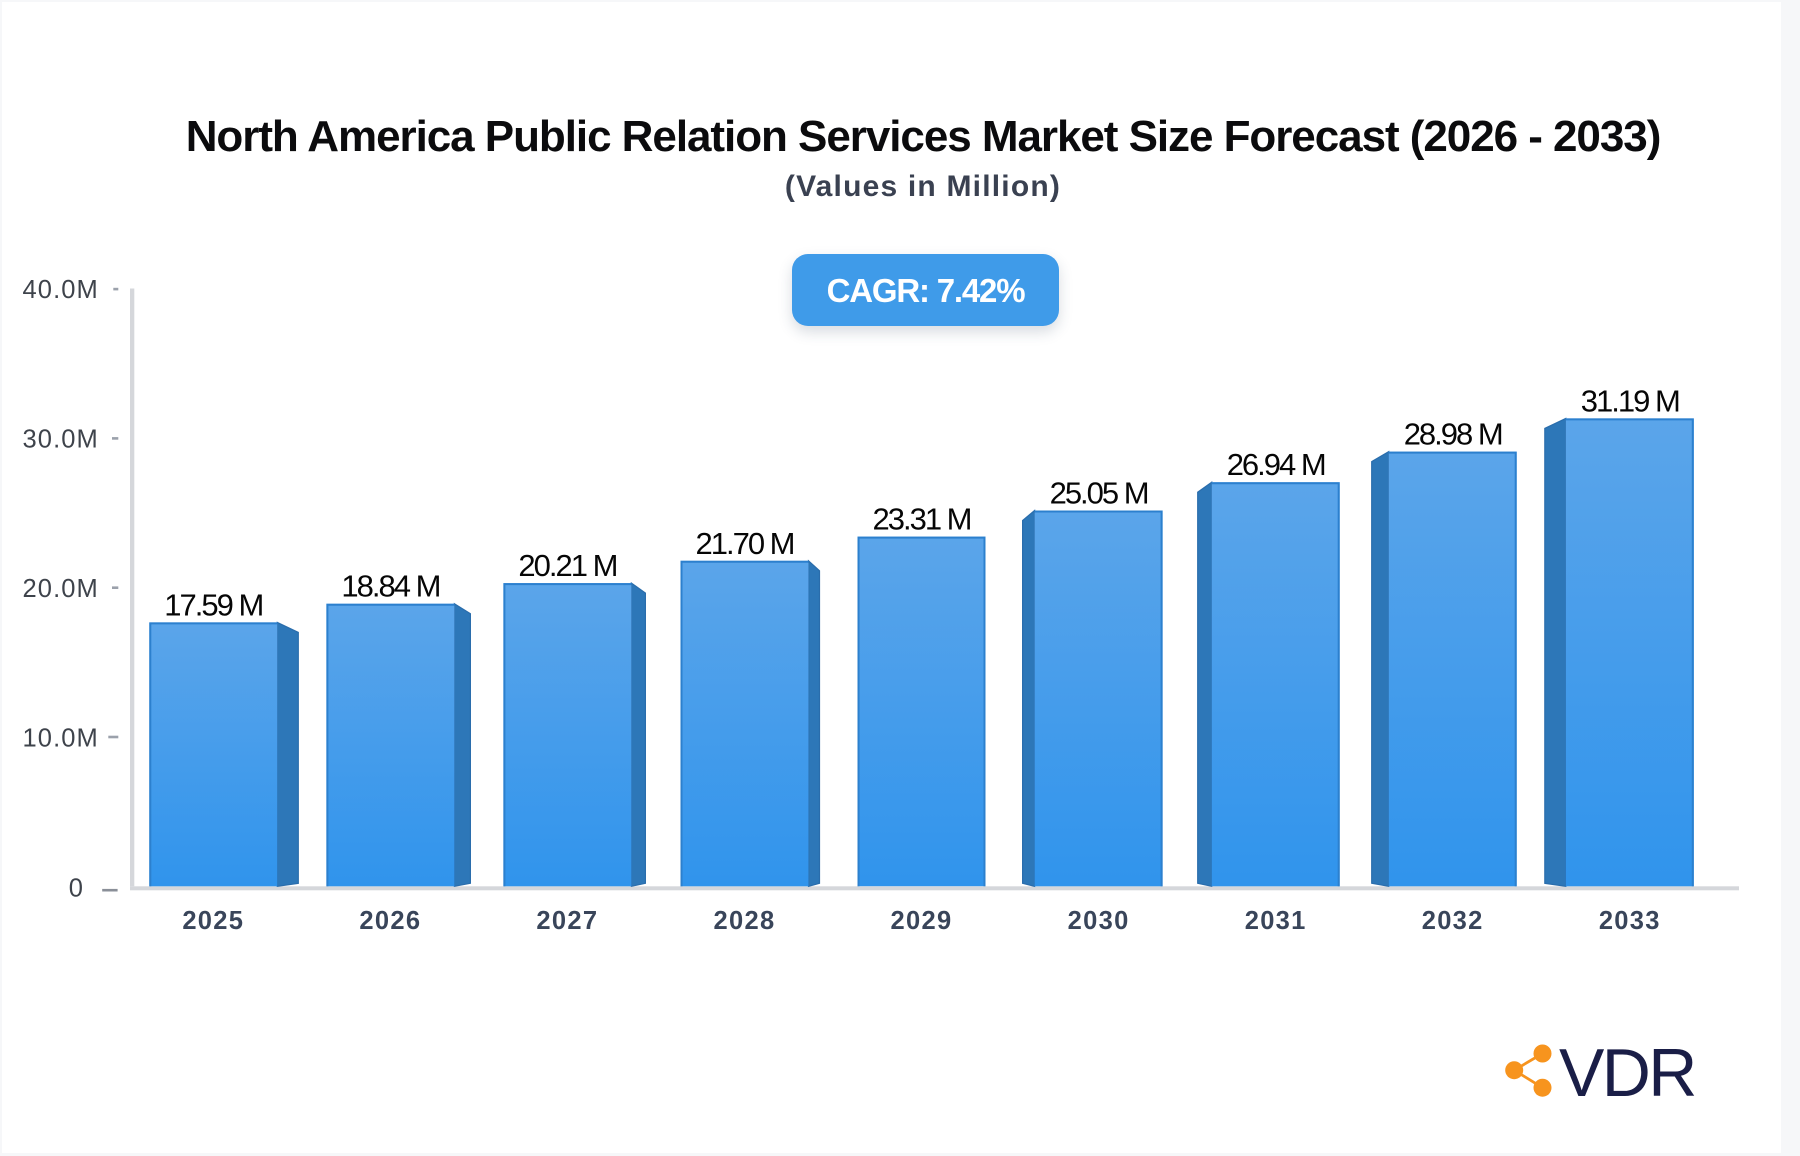 The height and width of the screenshot is (1156, 1800). I want to click on svg-text: 20.0M, so click(61, 589).